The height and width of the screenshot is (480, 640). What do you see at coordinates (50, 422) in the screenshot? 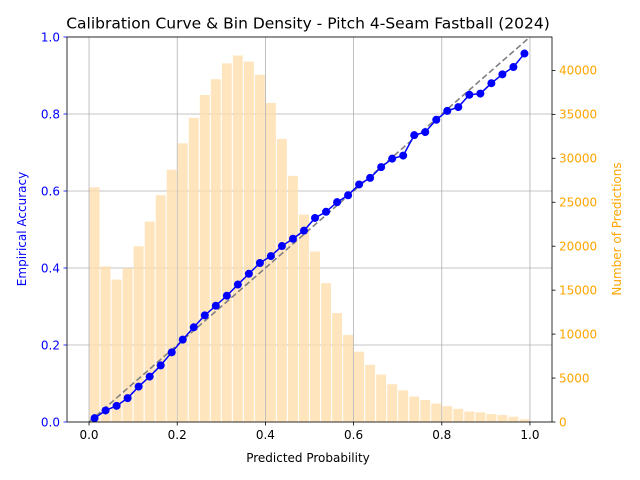
I see `y-left-tick-label: 0.0` at bounding box center [50, 422].